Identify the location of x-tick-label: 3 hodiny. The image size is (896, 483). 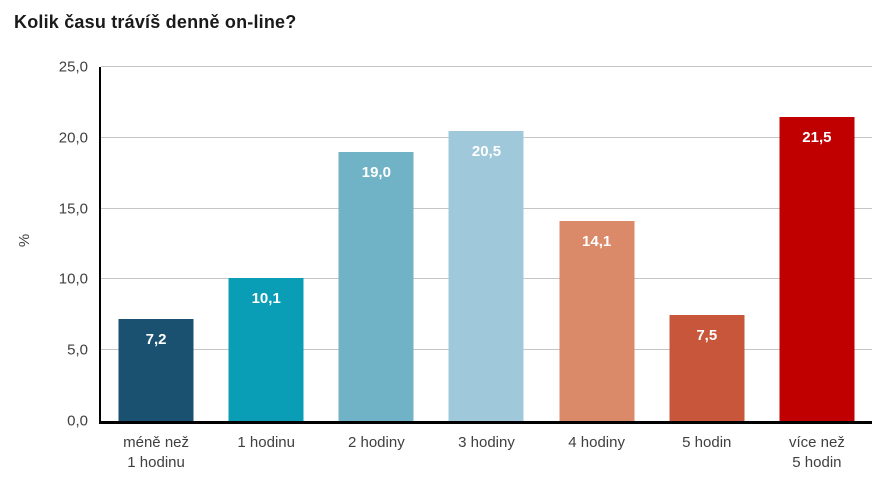
(486, 442).